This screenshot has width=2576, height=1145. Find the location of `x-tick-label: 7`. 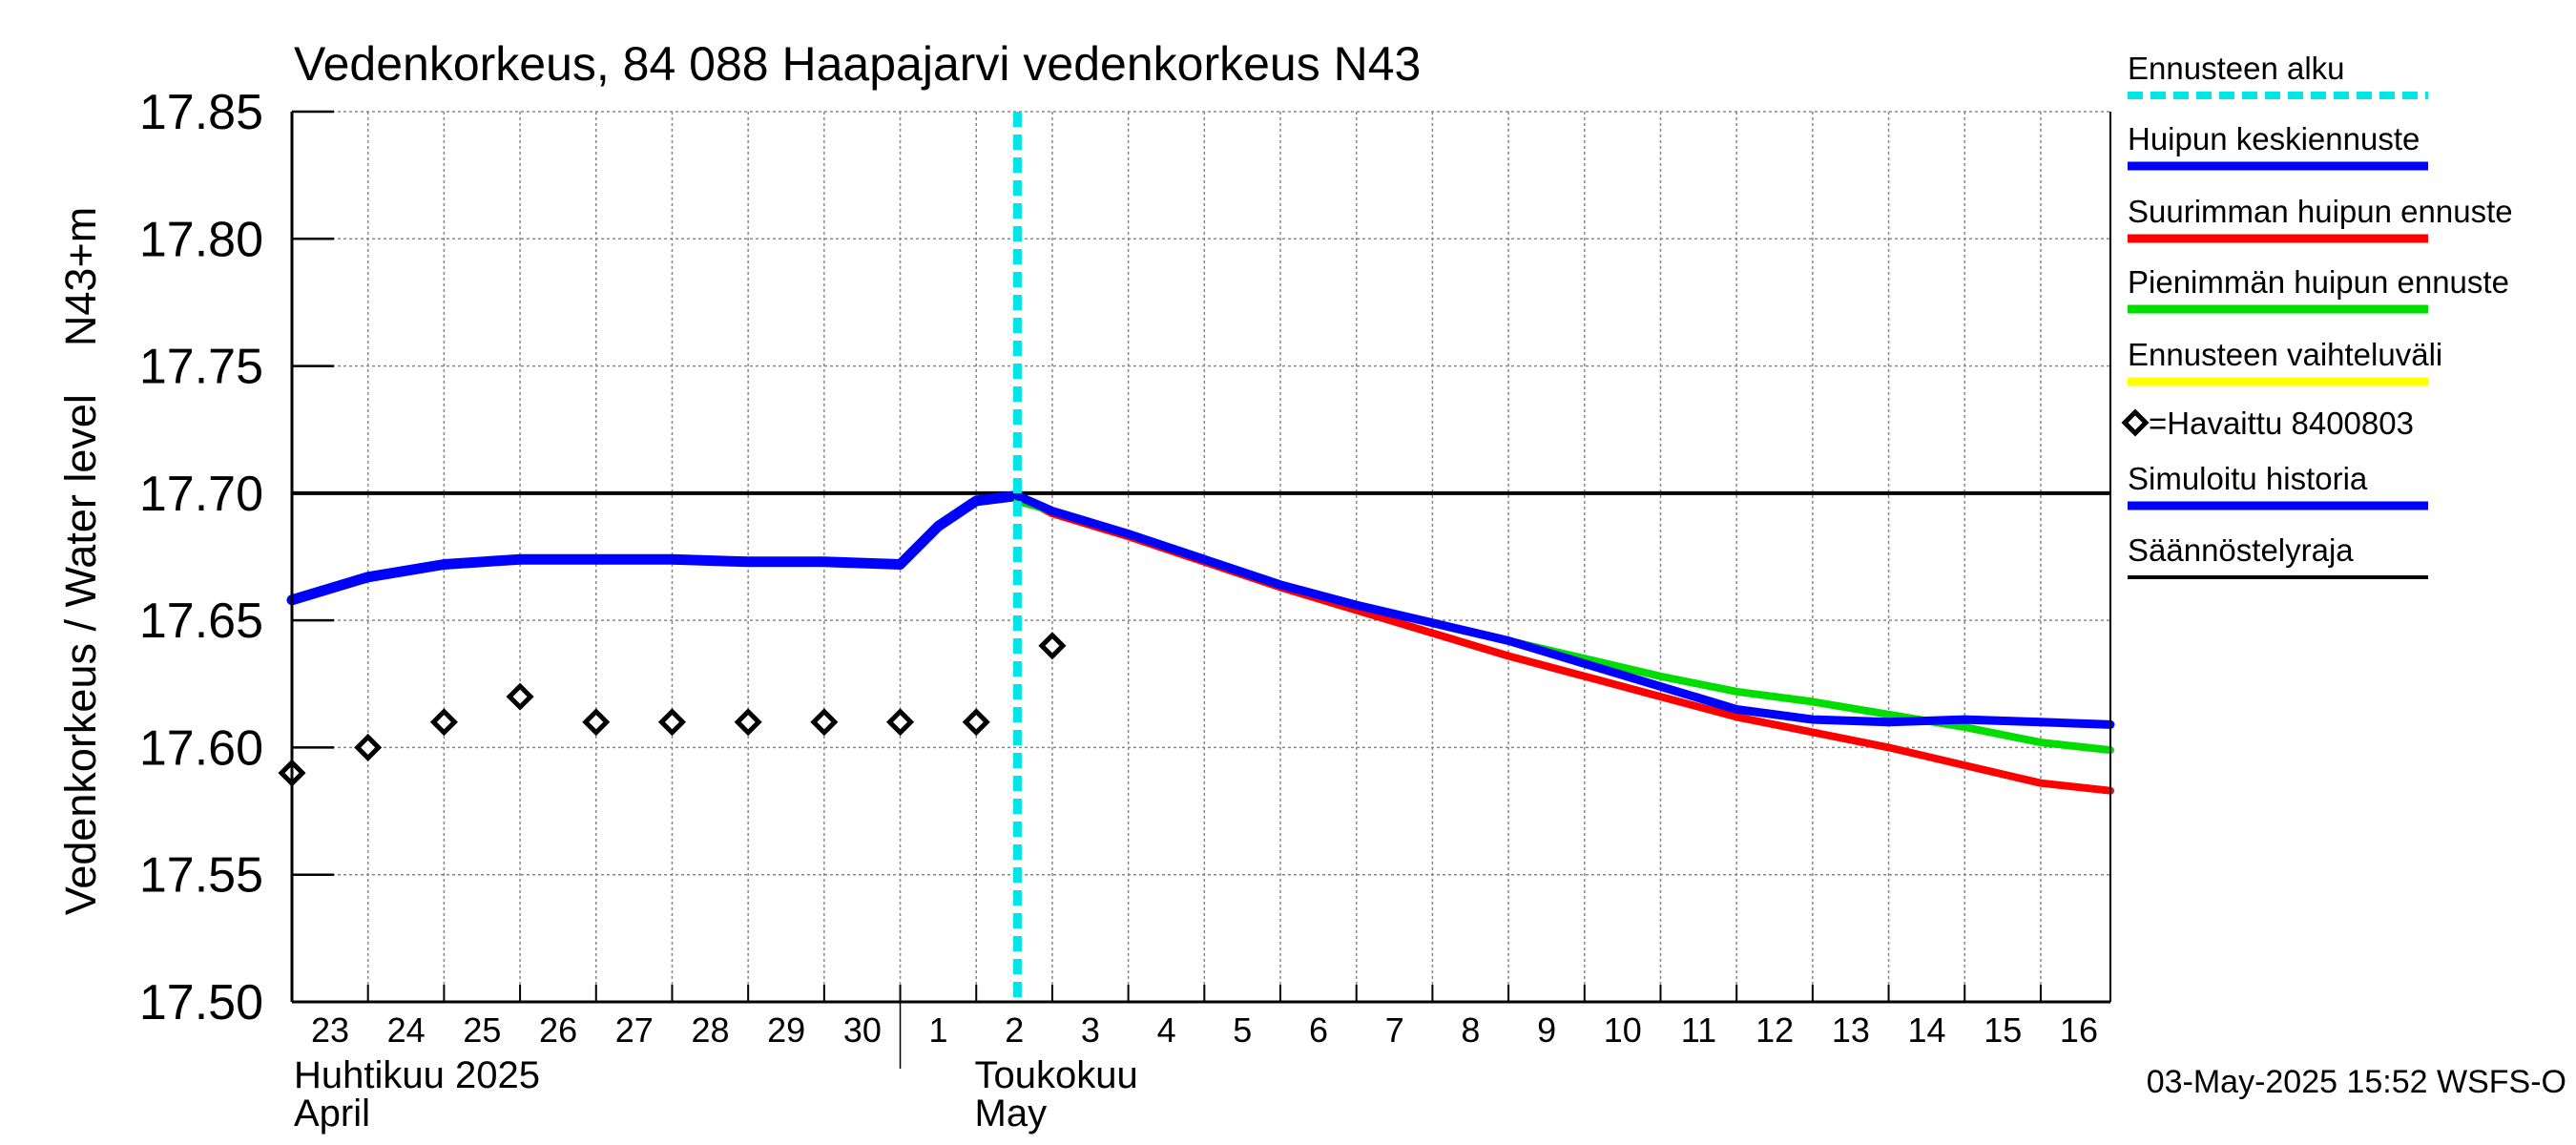

x-tick-label: 7 is located at coordinates (1394, 1030).